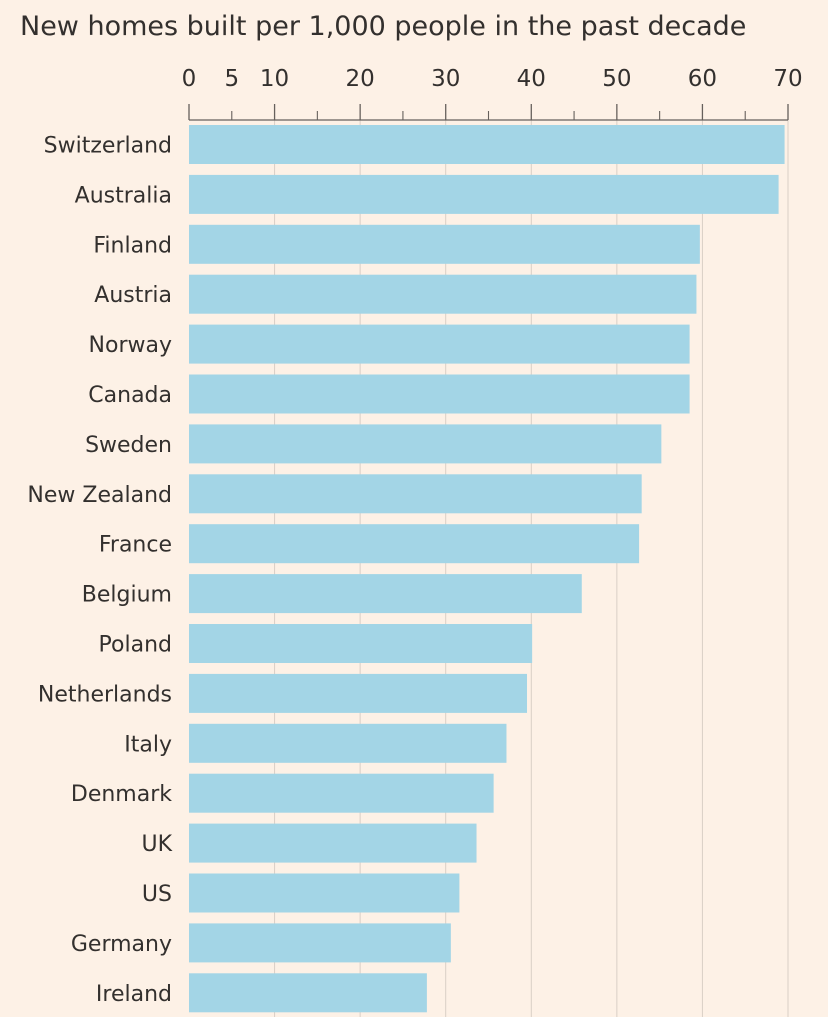  Describe the element at coordinates (132, 245) in the screenshot. I see `category-label: Finland` at that location.